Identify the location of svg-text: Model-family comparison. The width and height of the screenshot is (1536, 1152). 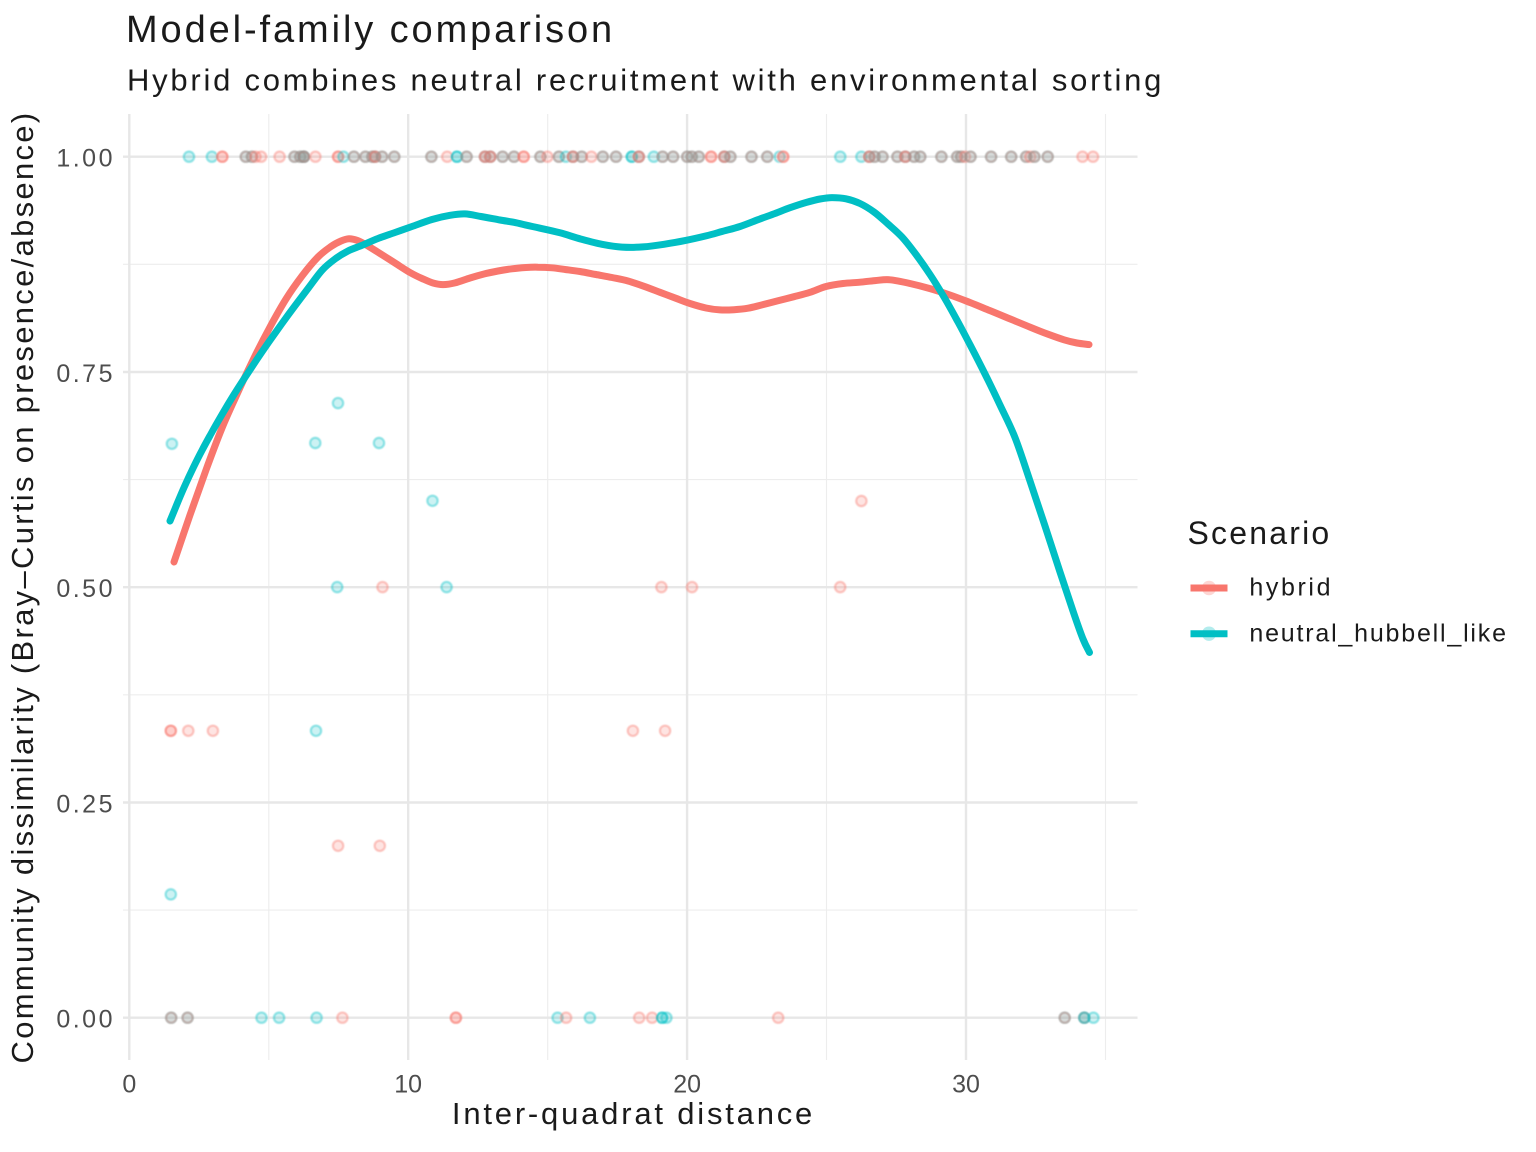
(370, 30).